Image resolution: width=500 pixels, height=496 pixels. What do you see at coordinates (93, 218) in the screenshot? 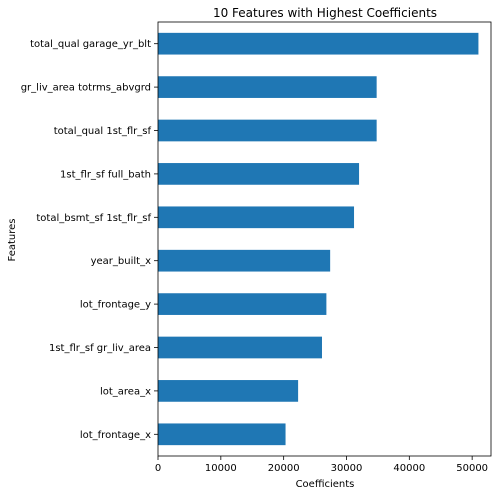
I see `y-tick-label: total_bsmt_sf 1st_flr_sf` at bounding box center [93, 218].